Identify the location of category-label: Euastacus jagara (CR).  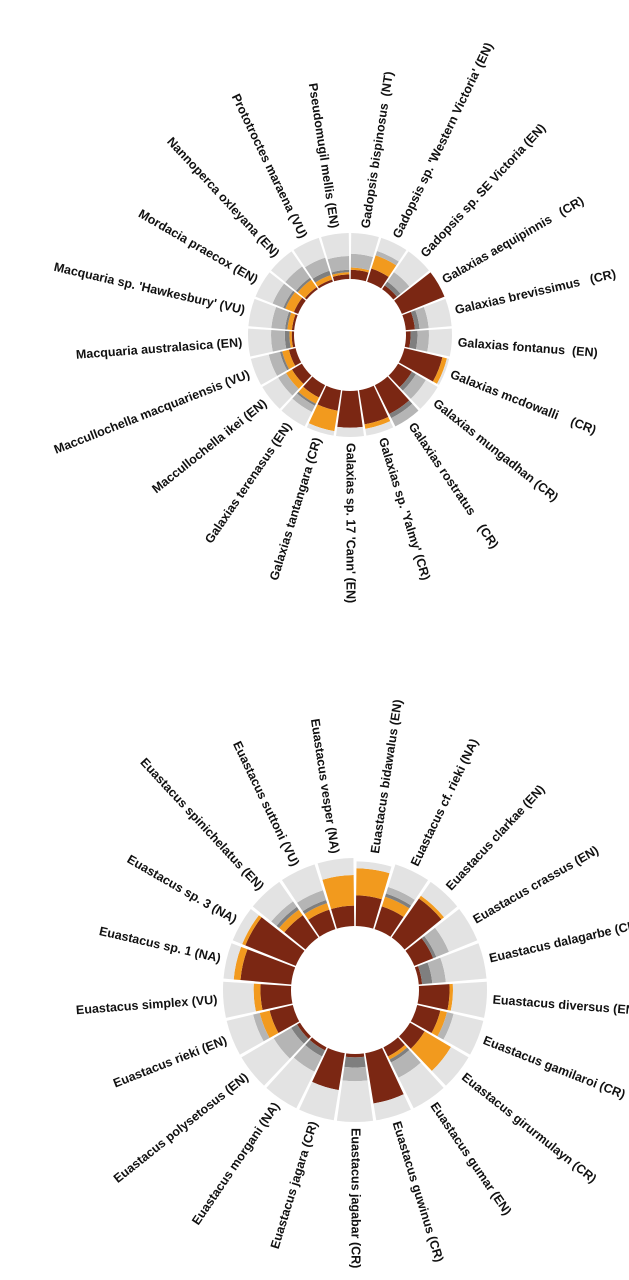
(294, 1185).